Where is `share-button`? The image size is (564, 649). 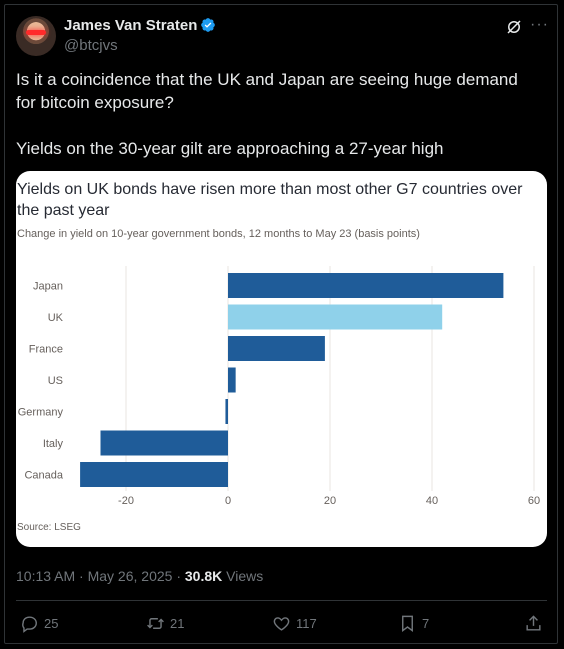
share-button is located at coordinates (536, 623).